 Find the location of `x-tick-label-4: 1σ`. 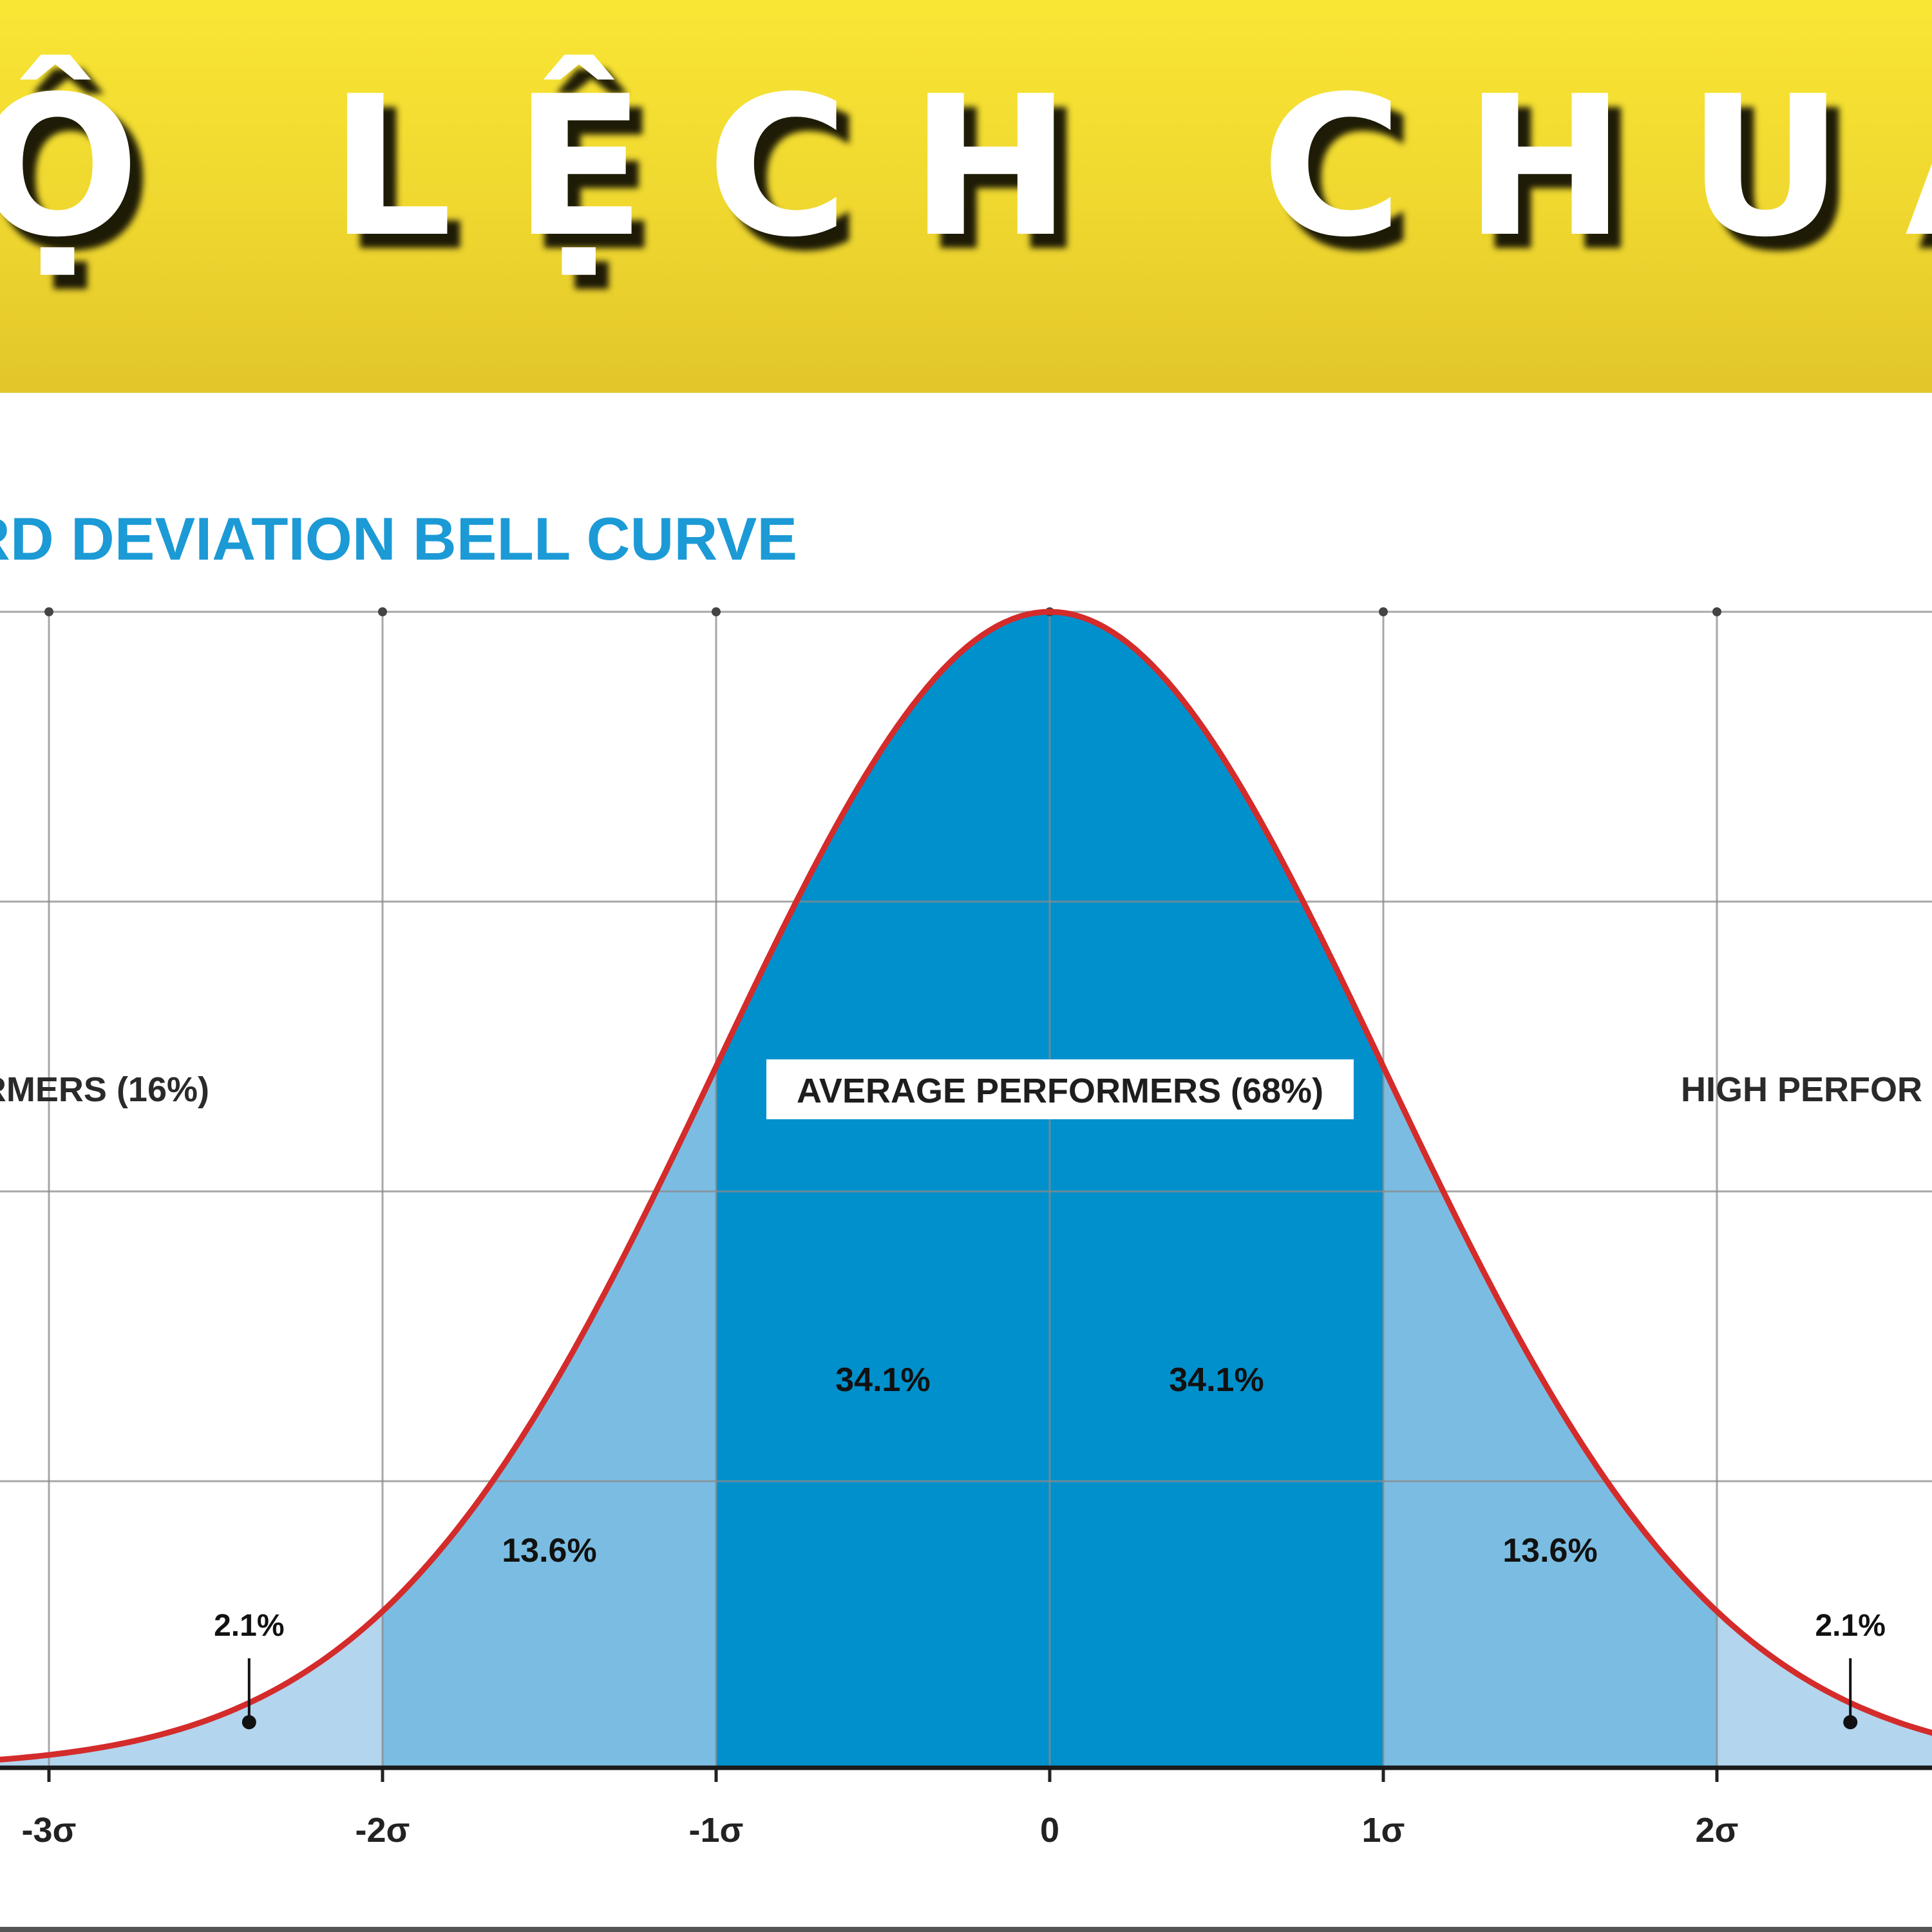

x-tick-label-4: 1σ is located at coordinates (1384, 1830).